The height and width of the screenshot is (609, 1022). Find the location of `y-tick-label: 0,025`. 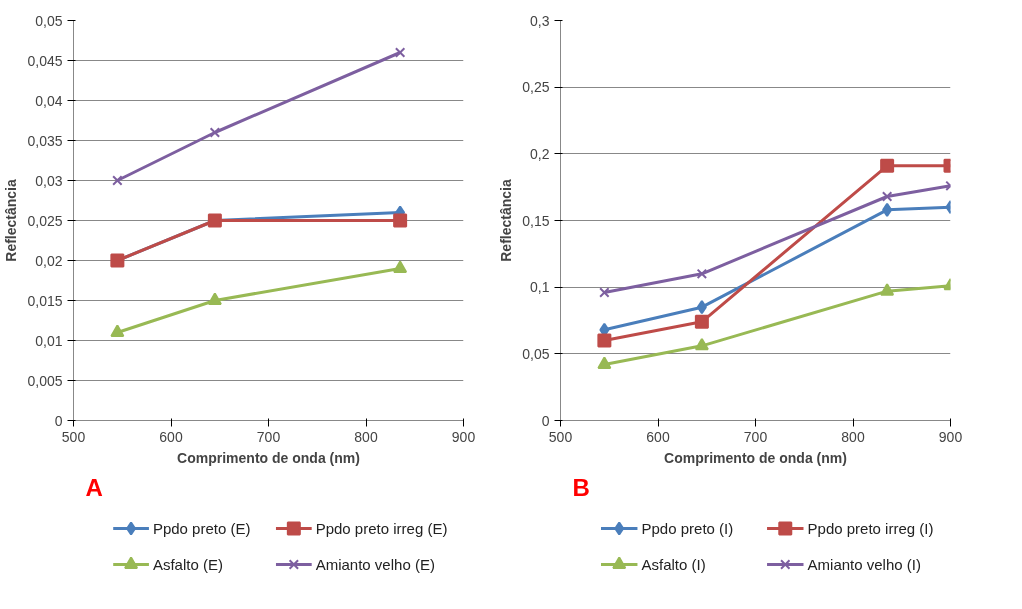

y-tick-label: 0,025 is located at coordinates (45, 220).